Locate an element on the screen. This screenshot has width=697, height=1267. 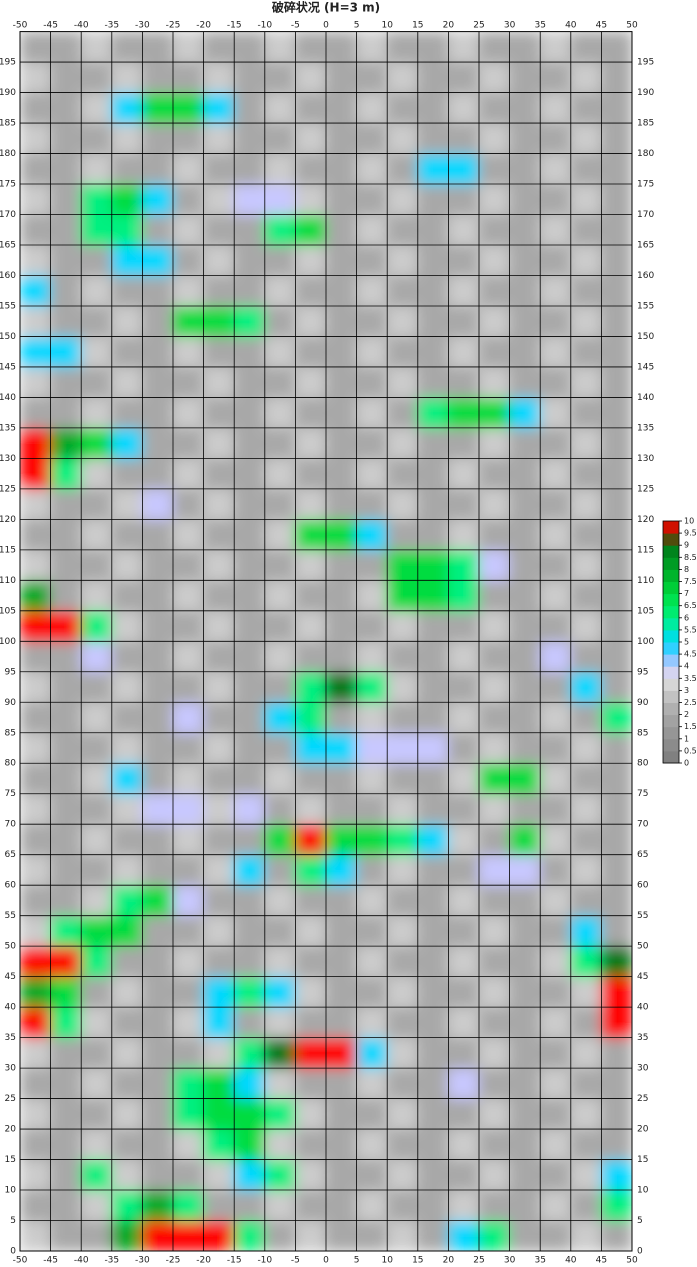
x-tick-label: -10 is located at coordinates (264, 1261).